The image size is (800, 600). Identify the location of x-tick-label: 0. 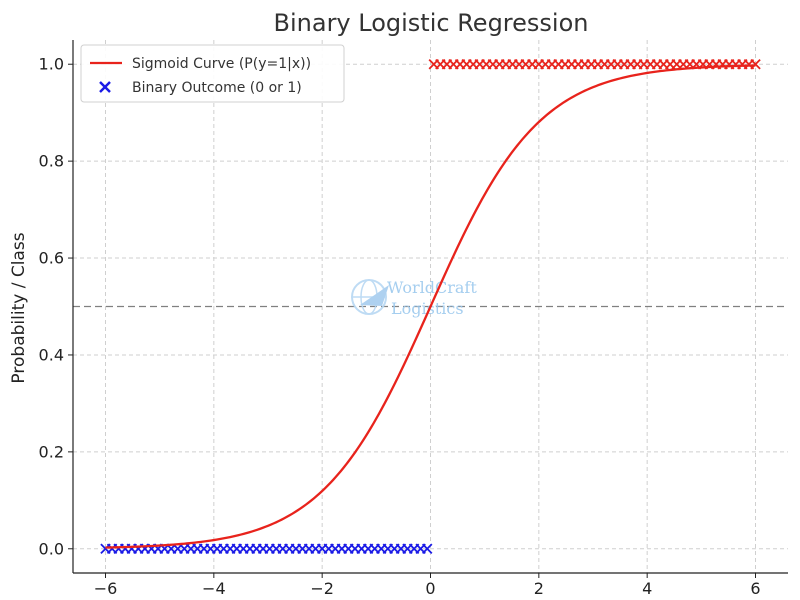
(430, 588).